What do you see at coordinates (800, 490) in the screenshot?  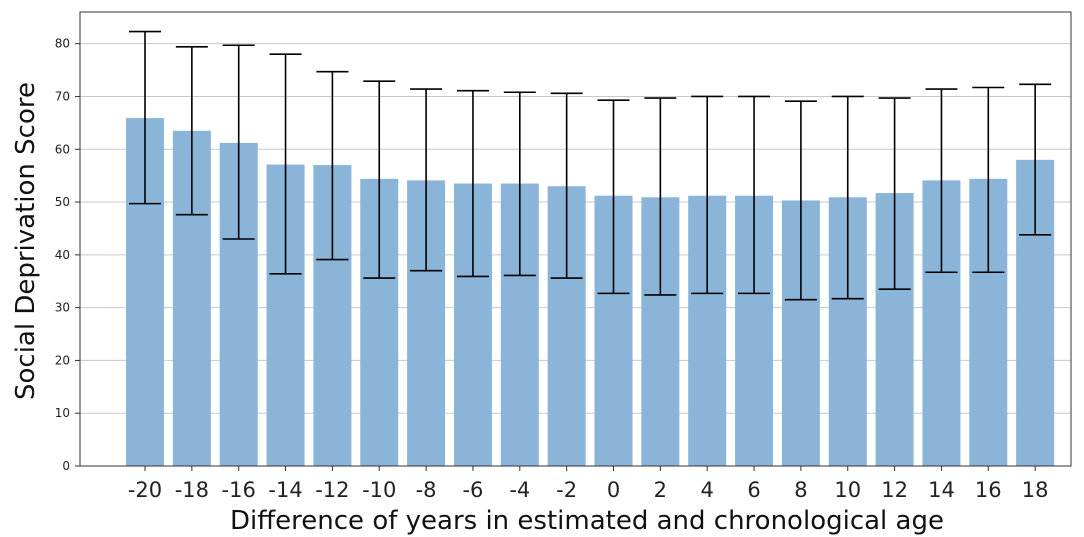 I see `x-tick-label: 8` at bounding box center [800, 490].